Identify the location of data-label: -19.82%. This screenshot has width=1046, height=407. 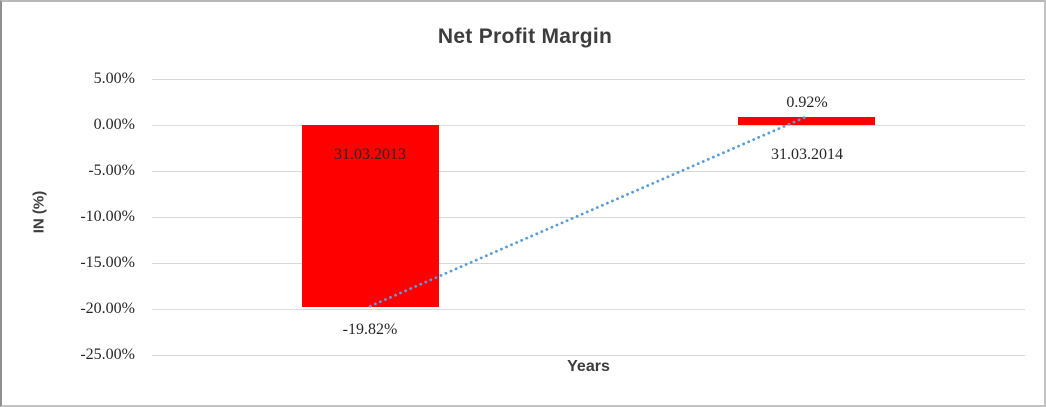
(370, 329).